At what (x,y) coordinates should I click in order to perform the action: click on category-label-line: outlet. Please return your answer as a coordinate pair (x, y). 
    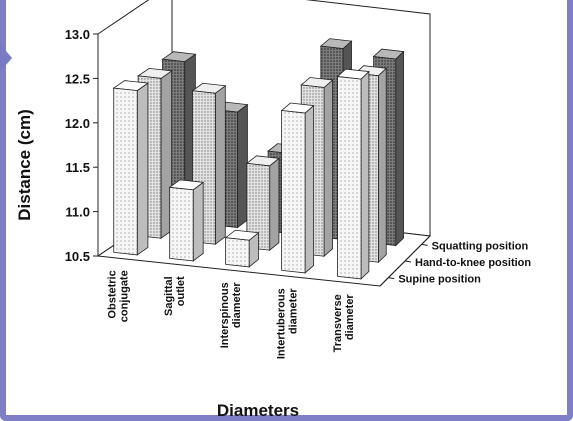
    Looking at the image, I should click on (181, 291).